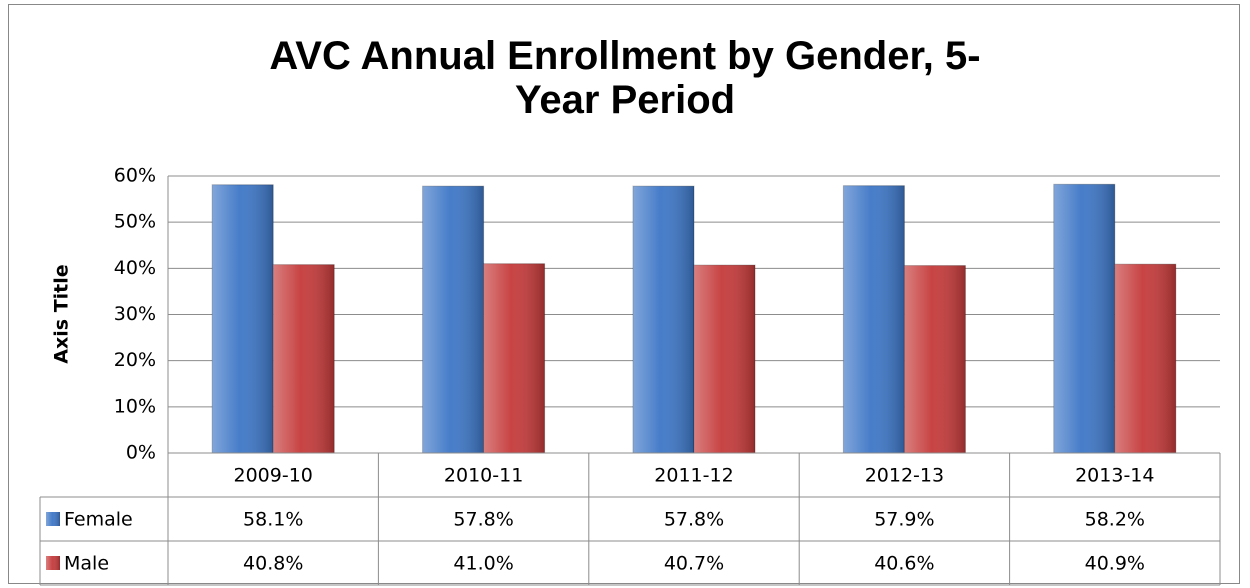 Image resolution: width=1250 pixels, height=588 pixels. Describe the element at coordinates (98, 520) in the screenshot. I see `legend-label: Female` at that location.